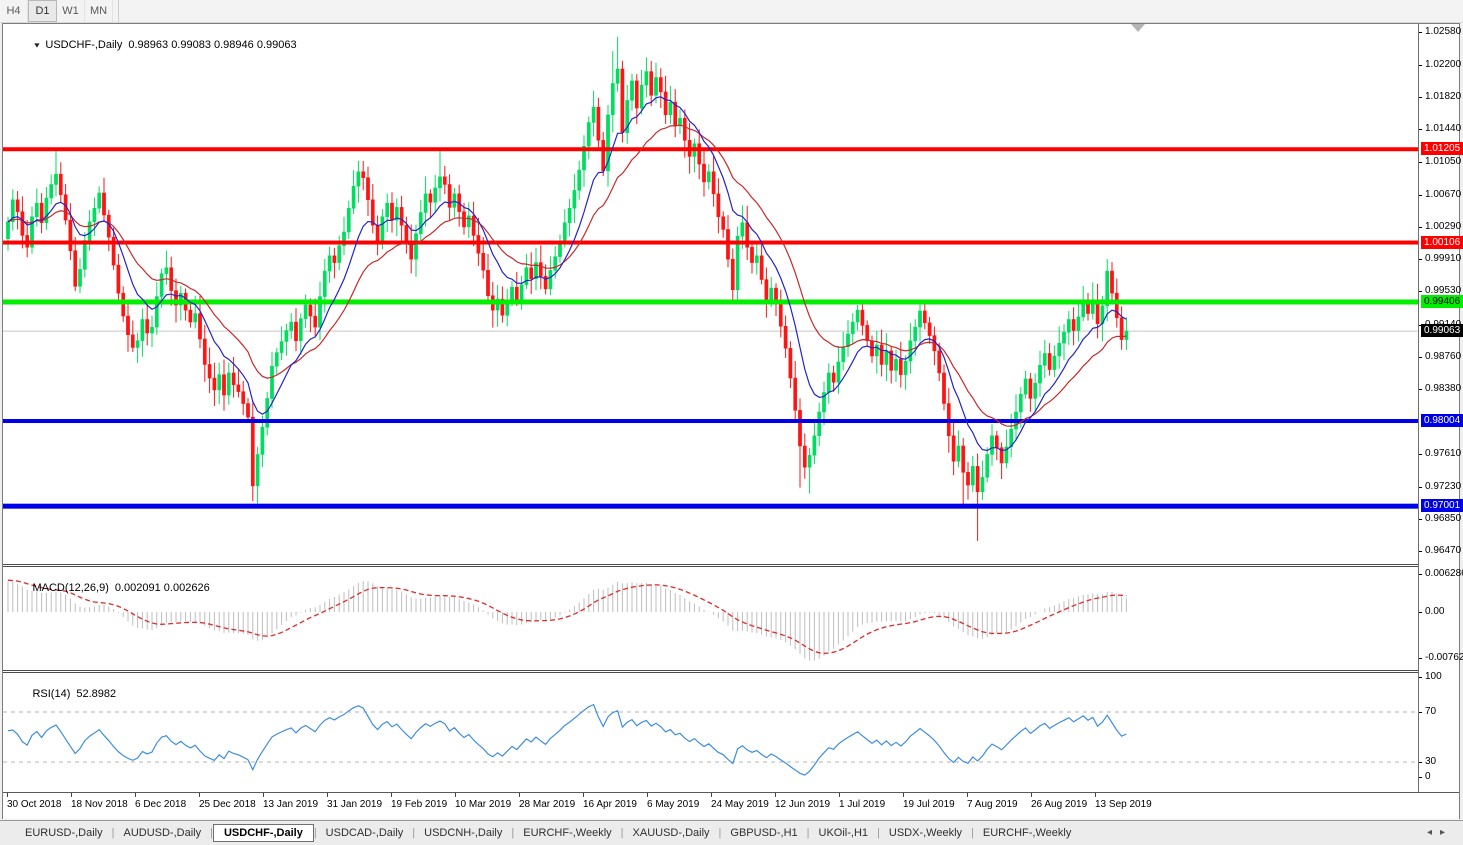  I want to click on rsi-canvas, so click(711, 732).